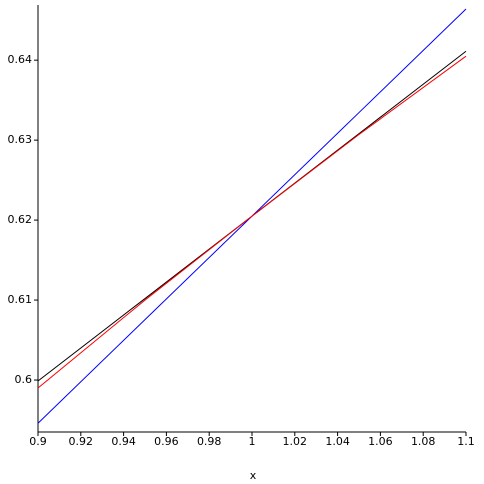  Describe the element at coordinates (253, 475) in the screenshot. I see `x-axis-label: x` at that location.